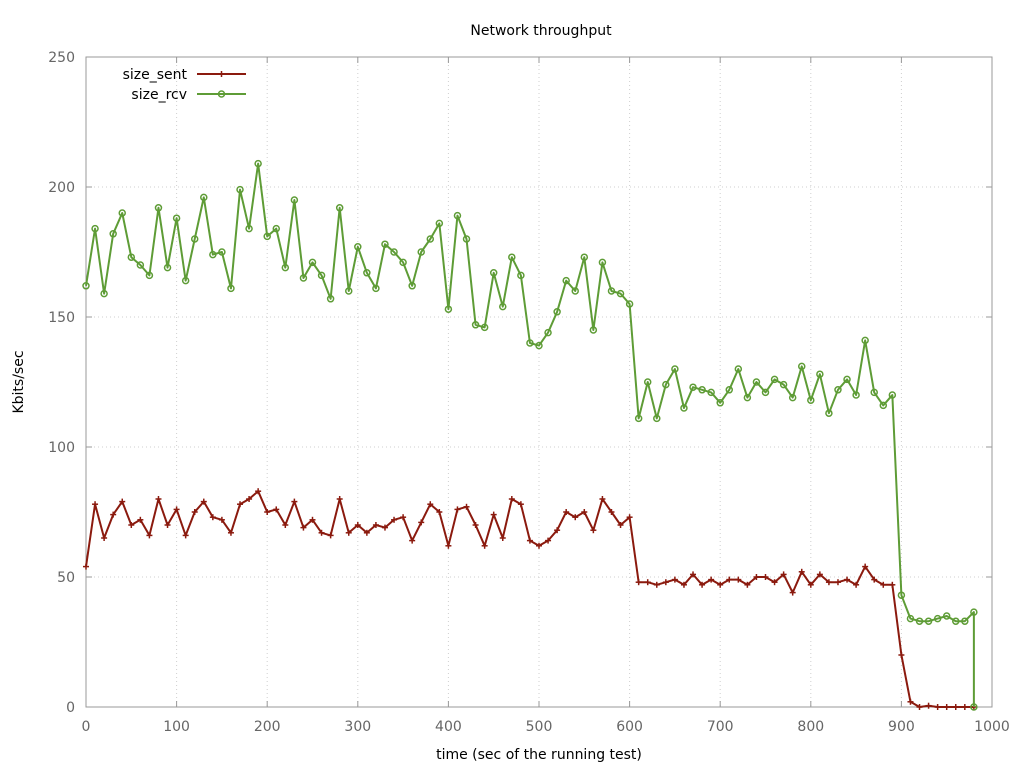 The height and width of the screenshot is (768, 1024). I want to click on x-tick-label: 800, so click(810, 727).